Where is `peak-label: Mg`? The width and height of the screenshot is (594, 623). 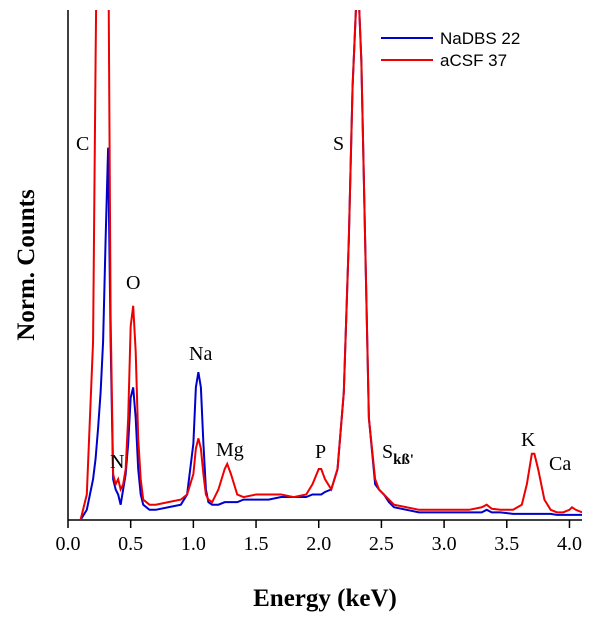 peak-label: Mg is located at coordinates (230, 450).